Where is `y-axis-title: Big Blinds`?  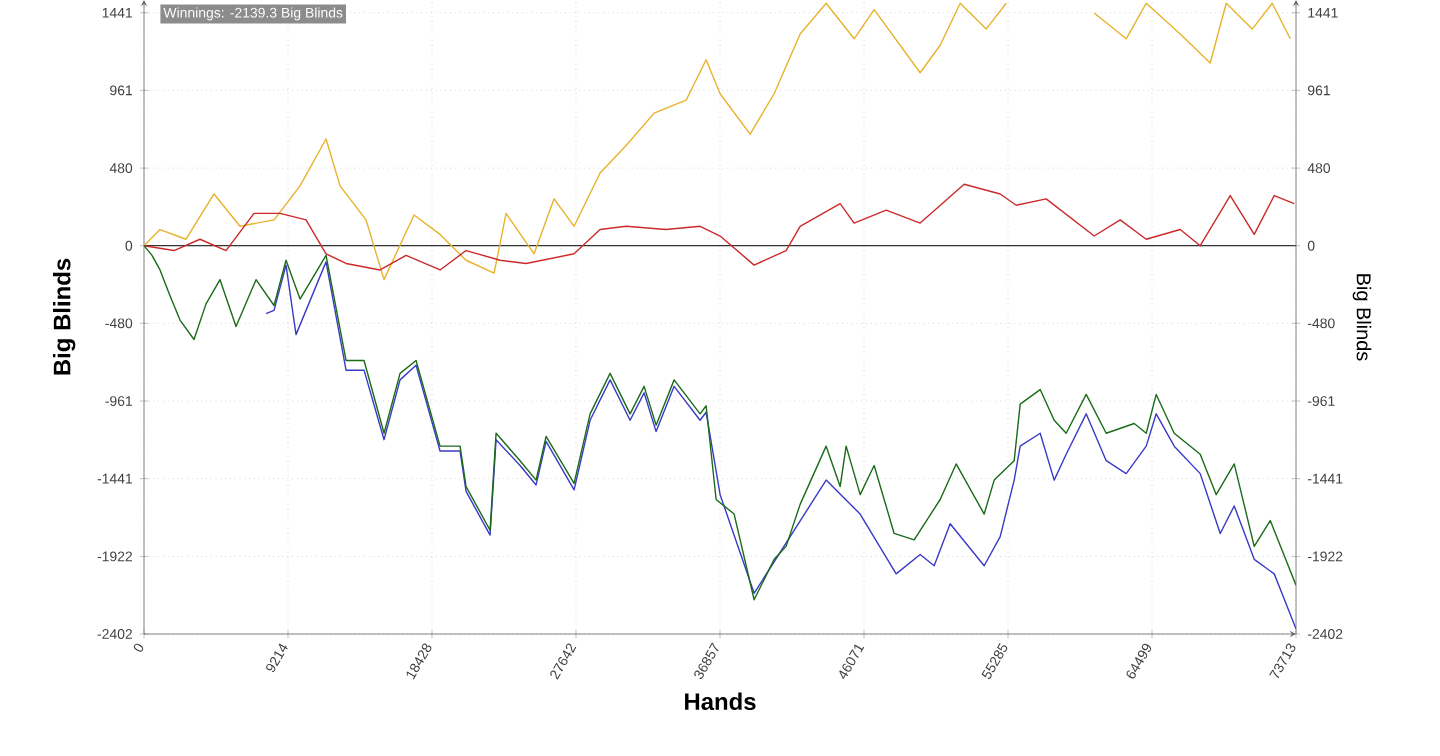 y-axis-title: Big Blinds is located at coordinates (64, 316).